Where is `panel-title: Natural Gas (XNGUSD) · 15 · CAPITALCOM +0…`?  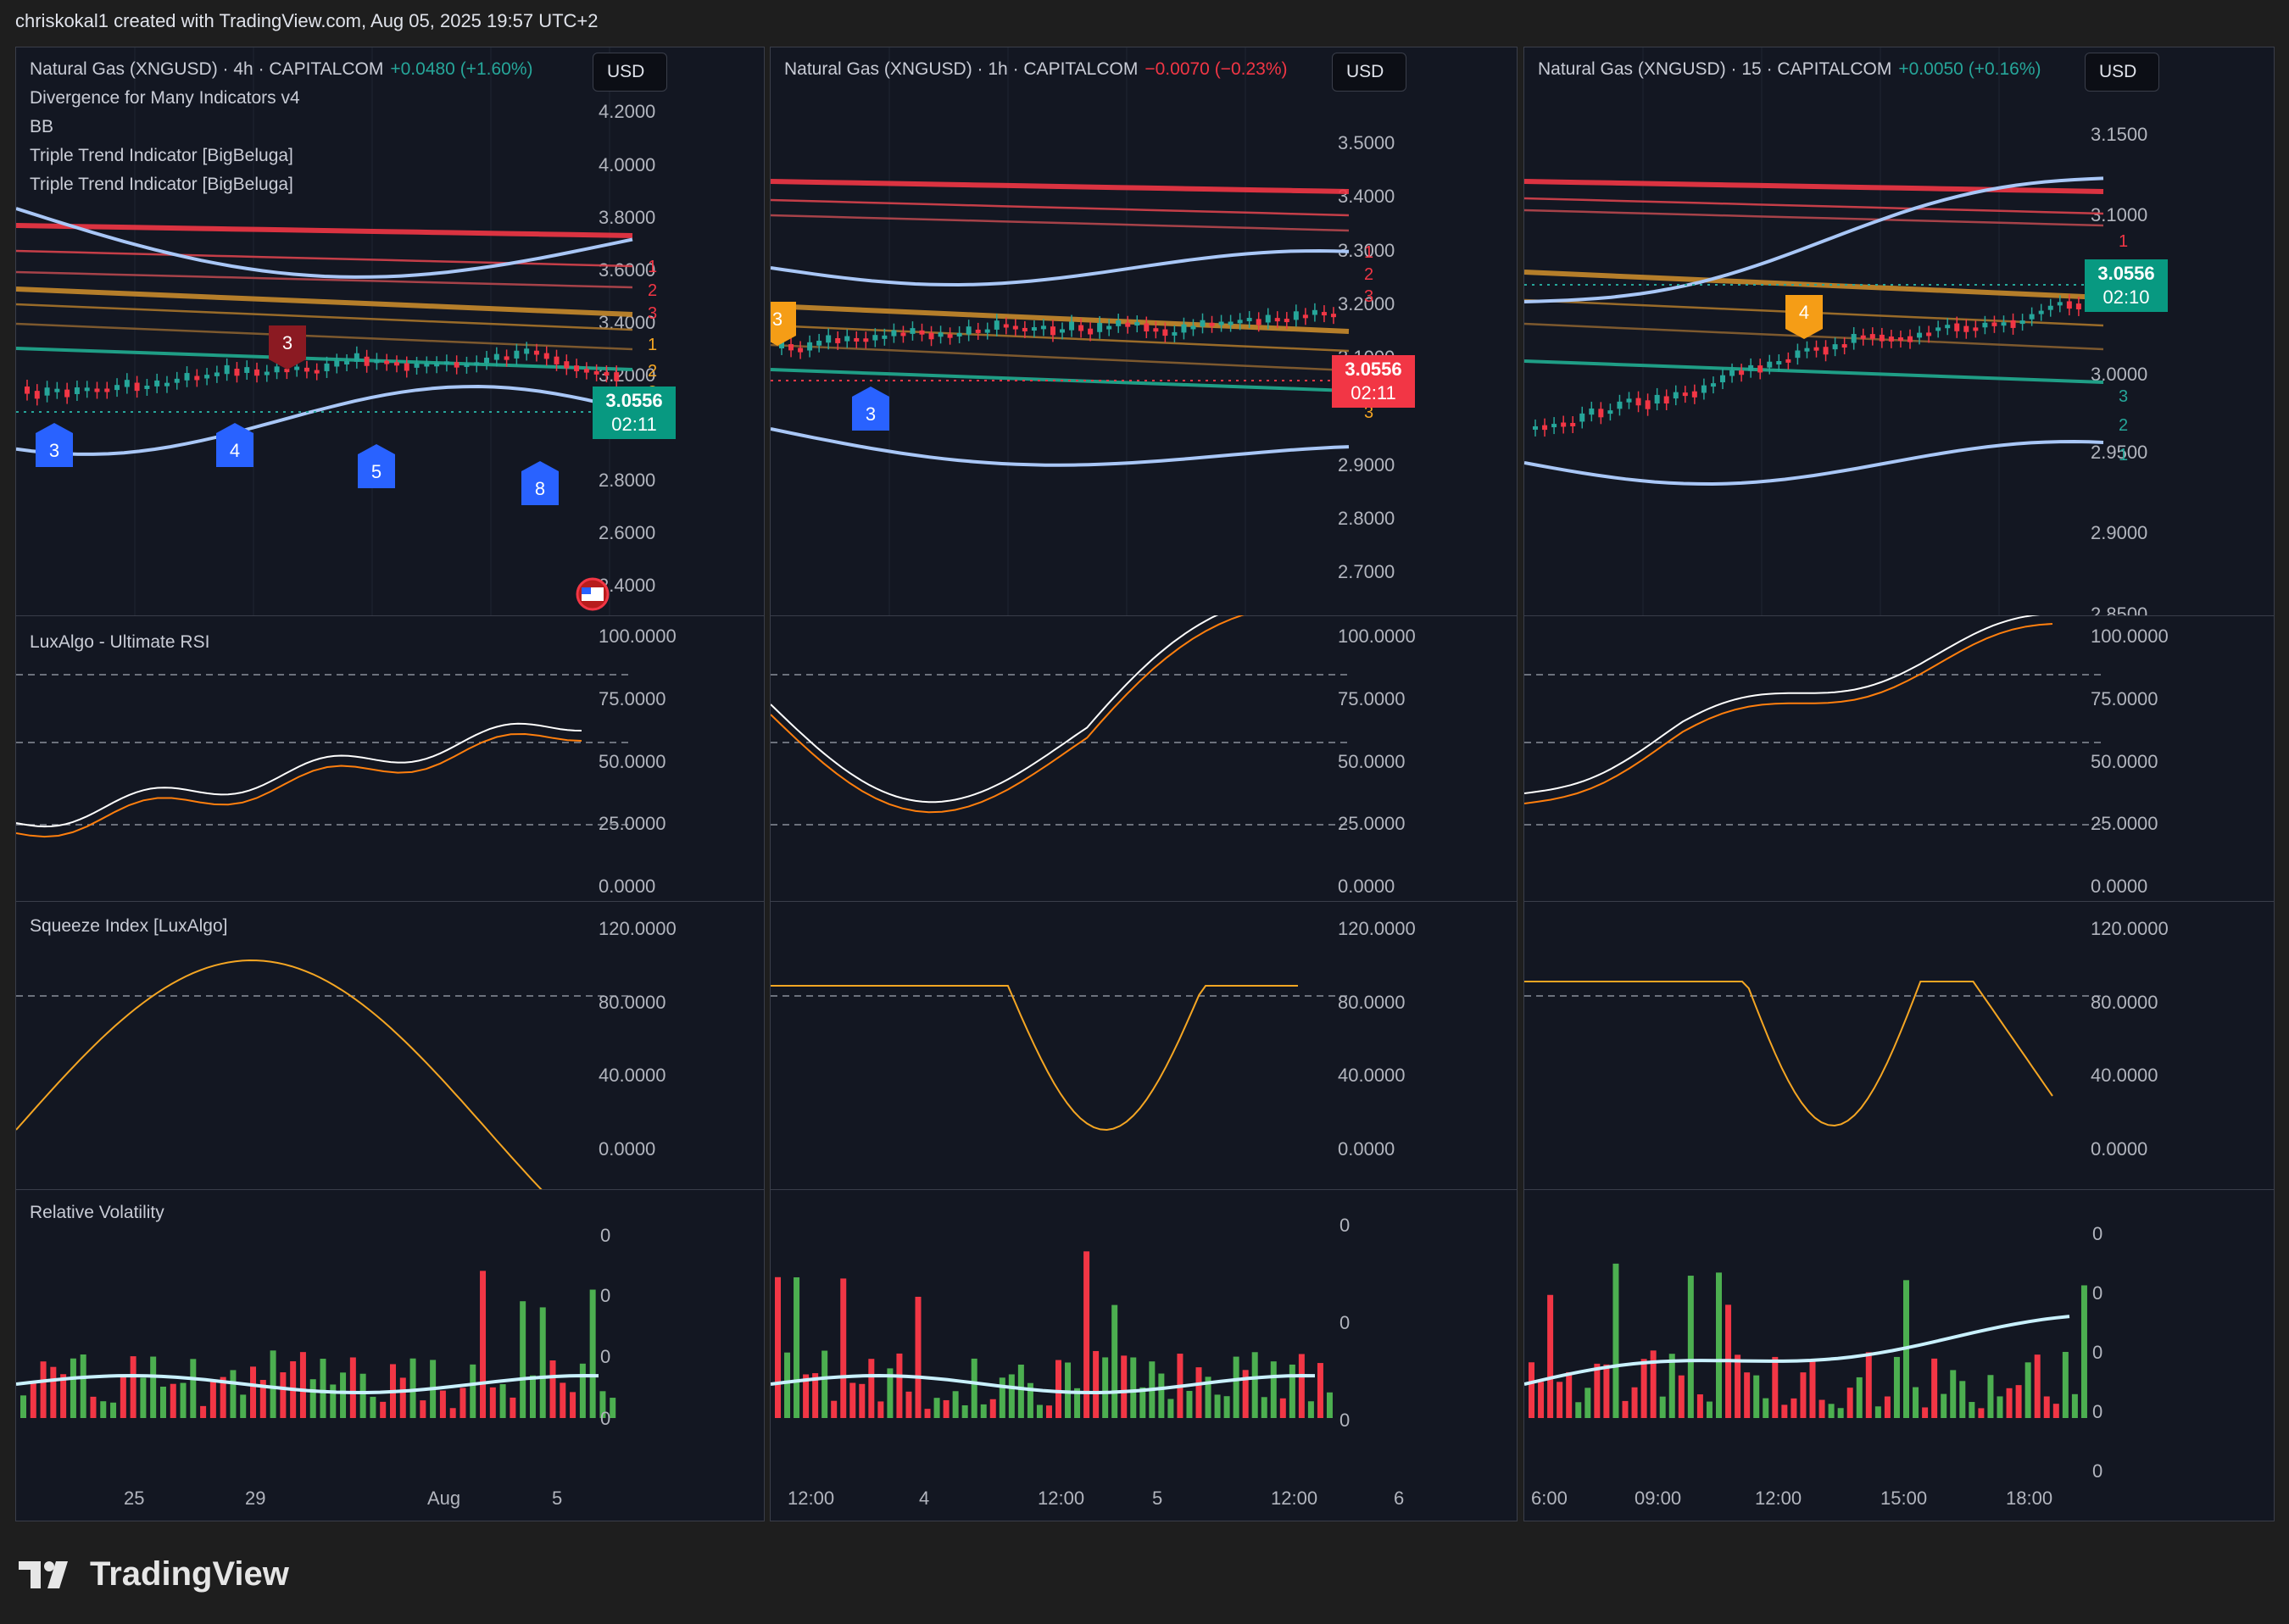 panel-title: Natural Gas (XNGUSD) · 15 · CAPITALCOM +0… is located at coordinates (1789, 69).